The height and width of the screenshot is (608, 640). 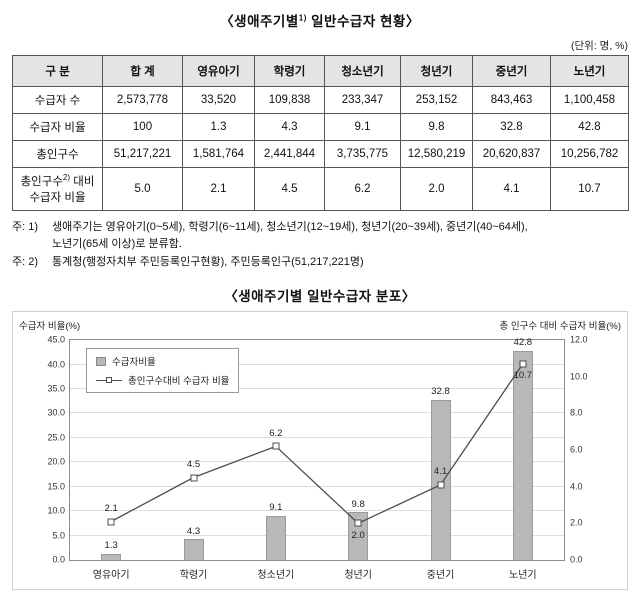 What do you see at coordinates (117, 244) in the screenshot?
I see `footnote-line: 노년기(65세 이상)로 분류함.` at bounding box center [117, 244].